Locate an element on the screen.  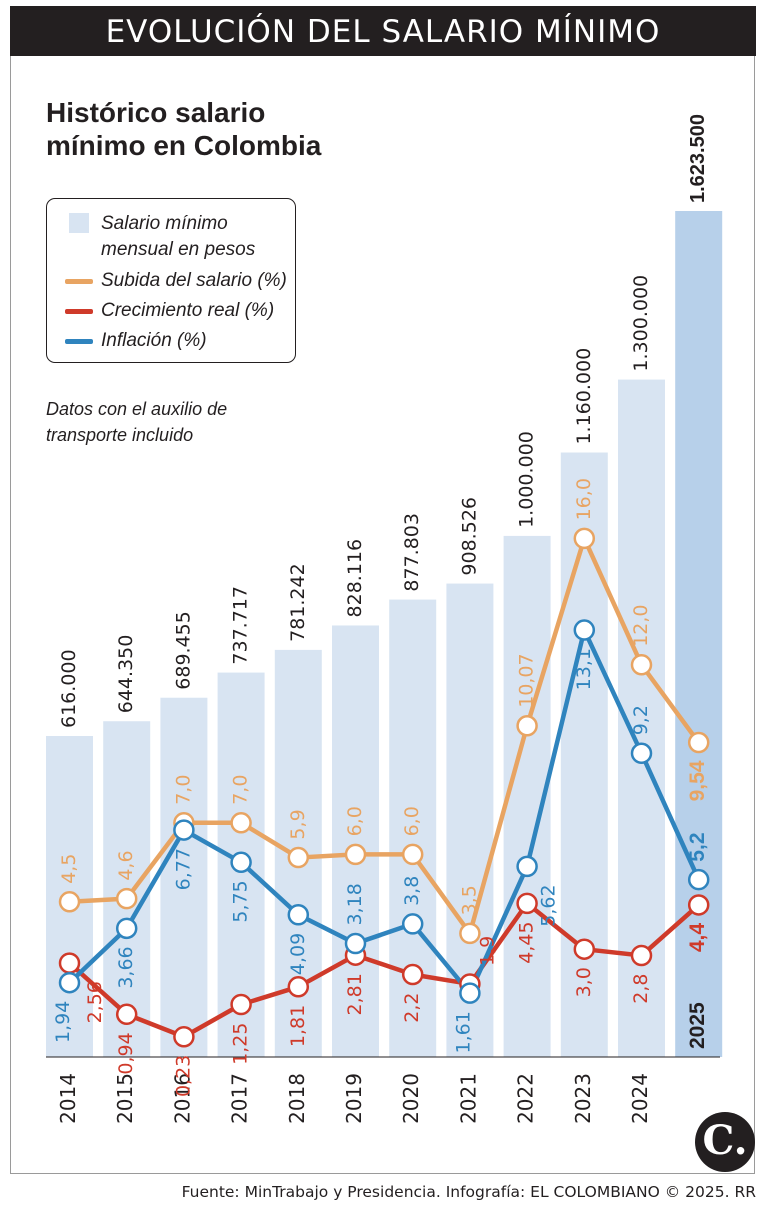
point-real-2016 is located at coordinates (184, 1036).